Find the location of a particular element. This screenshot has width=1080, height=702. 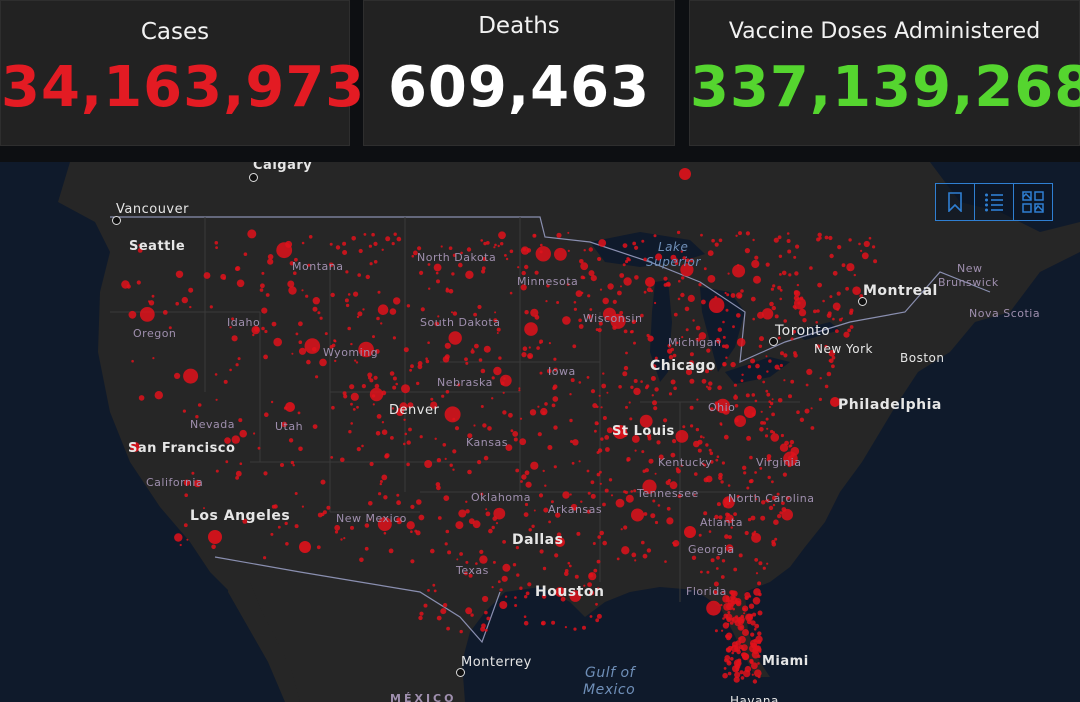

region-montana: Montana is located at coordinates (318, 266).